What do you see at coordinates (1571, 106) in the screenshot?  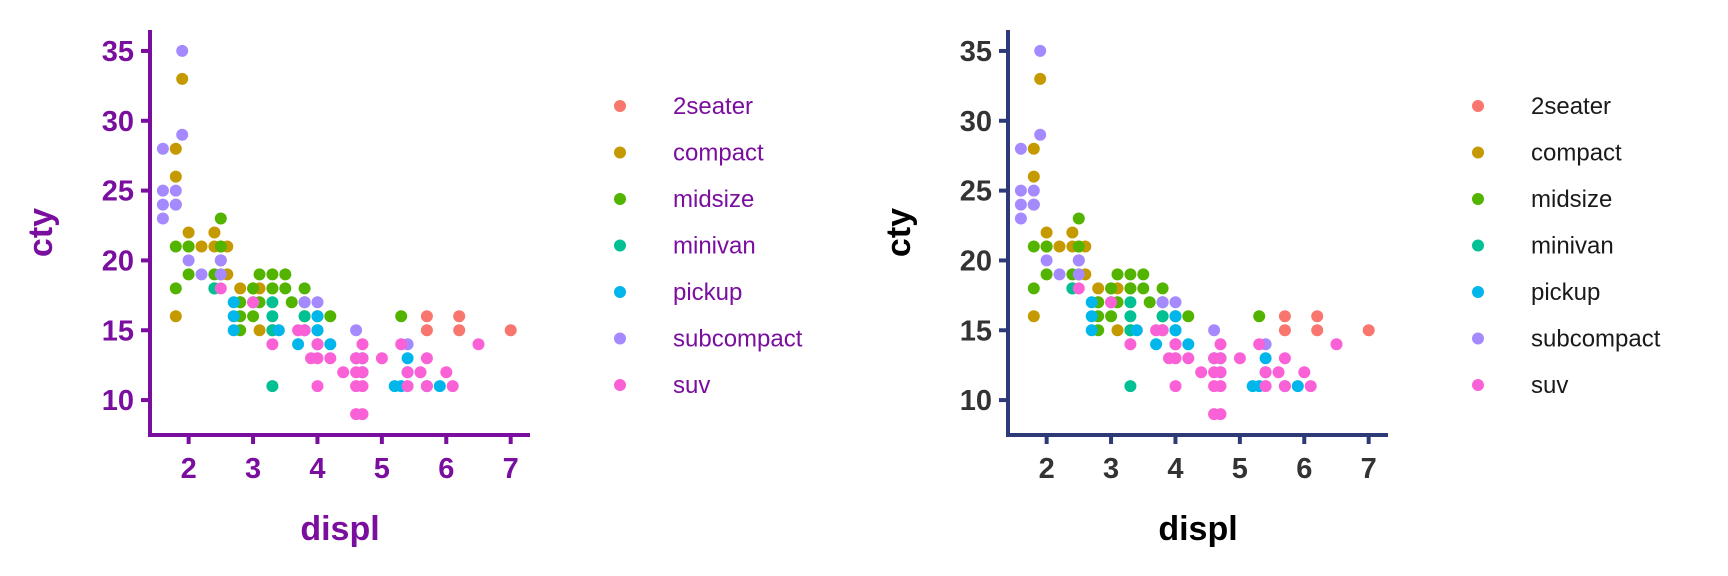 I see `legend-label-2seater: 2seater` at bounding box center [1571, 106].